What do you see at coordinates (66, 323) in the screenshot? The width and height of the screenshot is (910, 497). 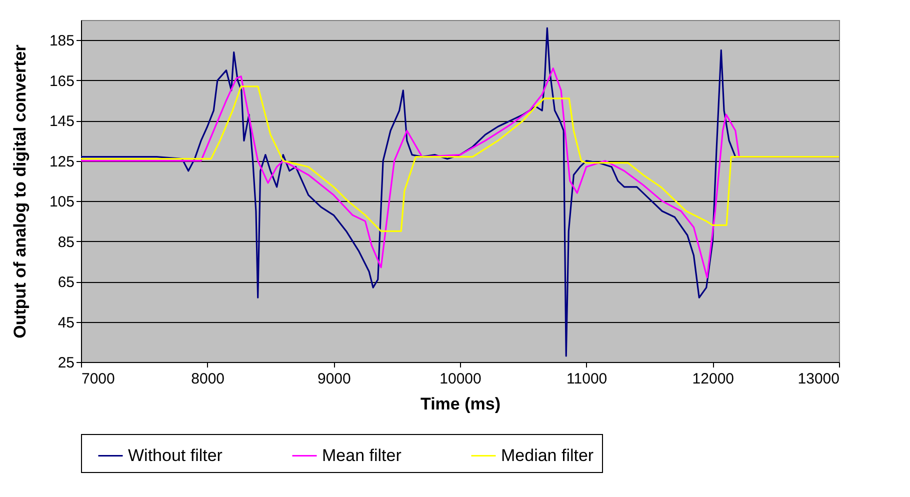 I see `y-tick-label: 45` at bounding box center [66, 323].